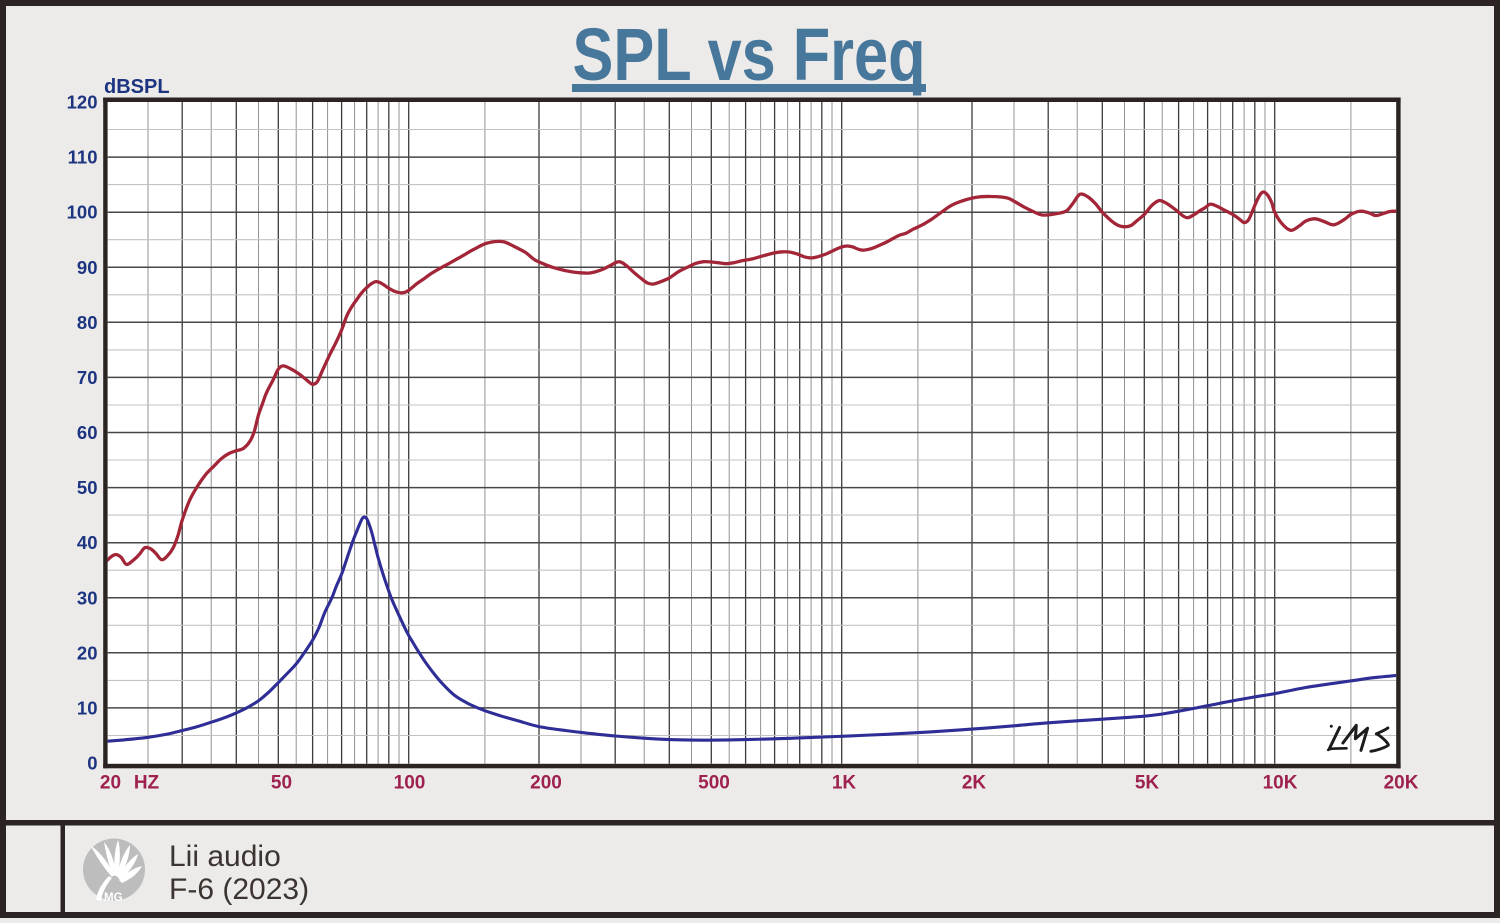 The image size is (1500, 923). Describe the element at coordinates (844, 783) in the screenshot. I see `svg-text: 1K` at that location.